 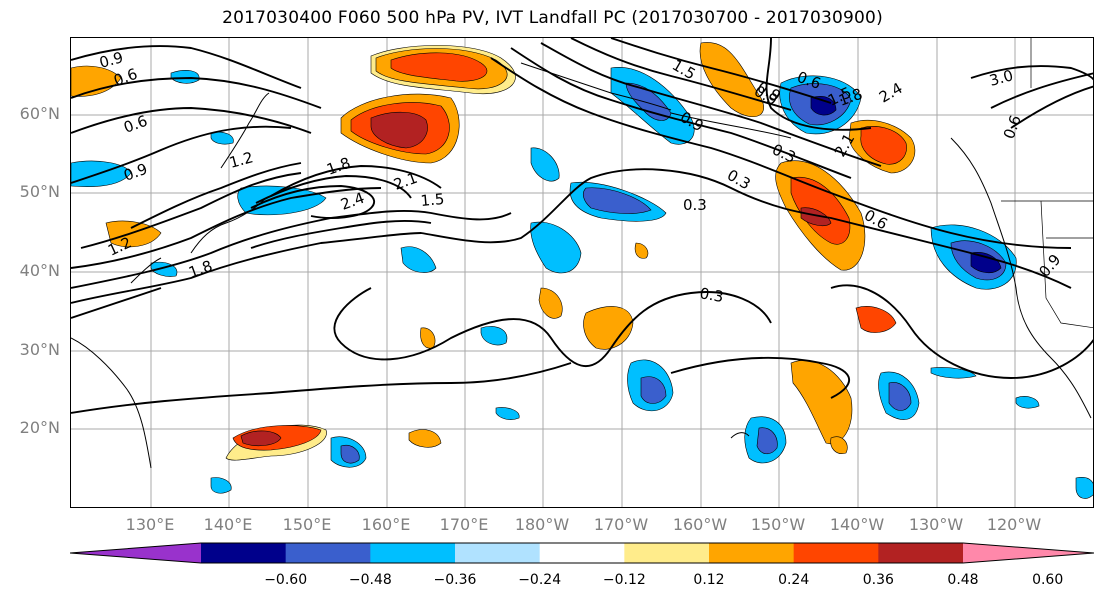 What do you see at coordinates (455, 580) in the screenshot?
I see `colorbar-tick-label: −0.36` at bounding box center [455, 580].